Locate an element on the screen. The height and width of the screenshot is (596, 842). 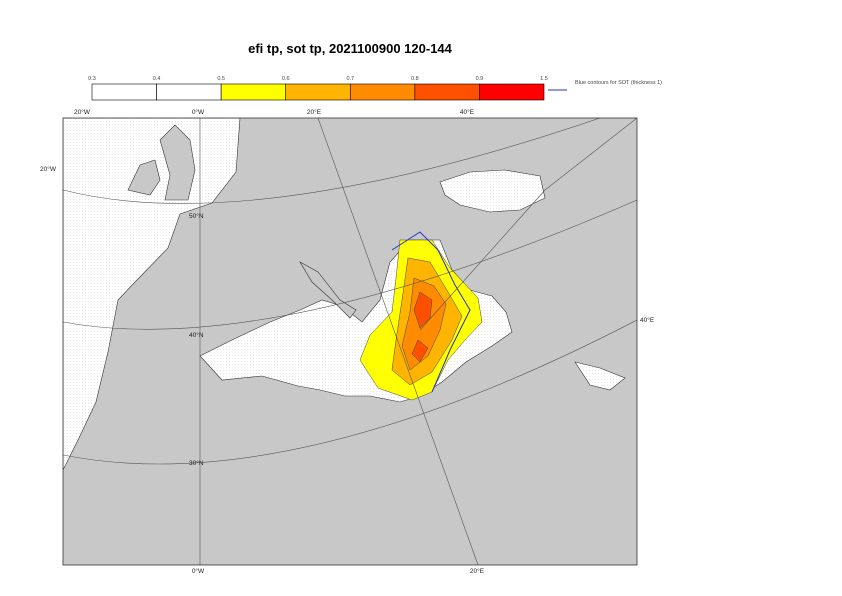
efi-red is located at coordinates (422, 327).